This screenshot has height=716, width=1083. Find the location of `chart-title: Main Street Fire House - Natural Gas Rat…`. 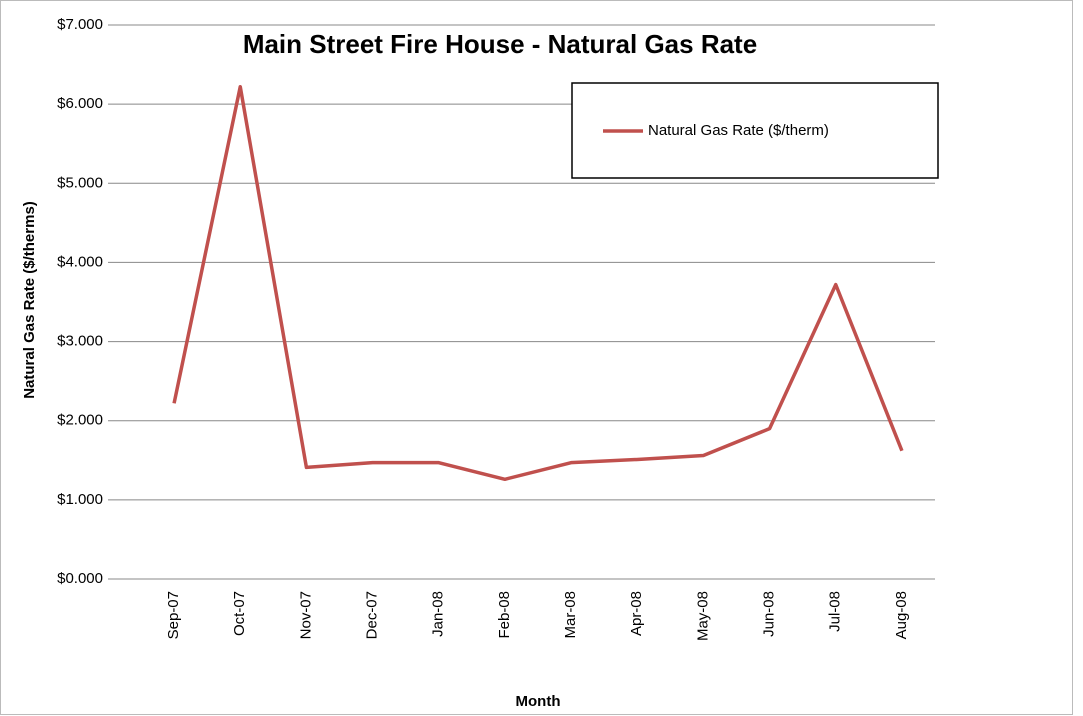

chart-title: Main Street Fire House - Natural Gas Rat… is located at coordinates (500, 44).